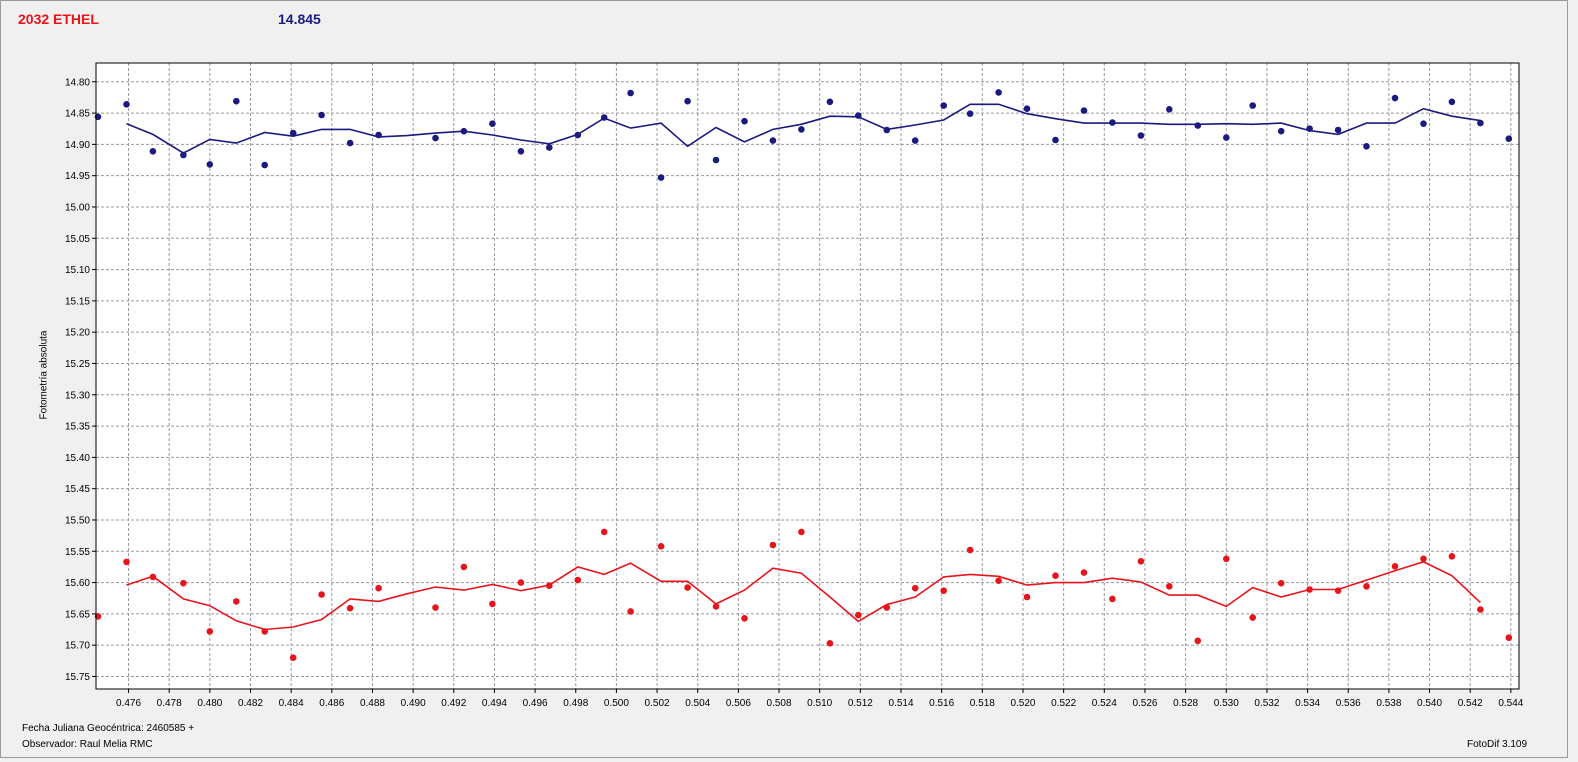 Image resolution: width=1578 pixels, height=762 pixels. Describe the element at coordinates (575, 703) in the screenshot. I see `x-tick-label: 0.498` at that location.